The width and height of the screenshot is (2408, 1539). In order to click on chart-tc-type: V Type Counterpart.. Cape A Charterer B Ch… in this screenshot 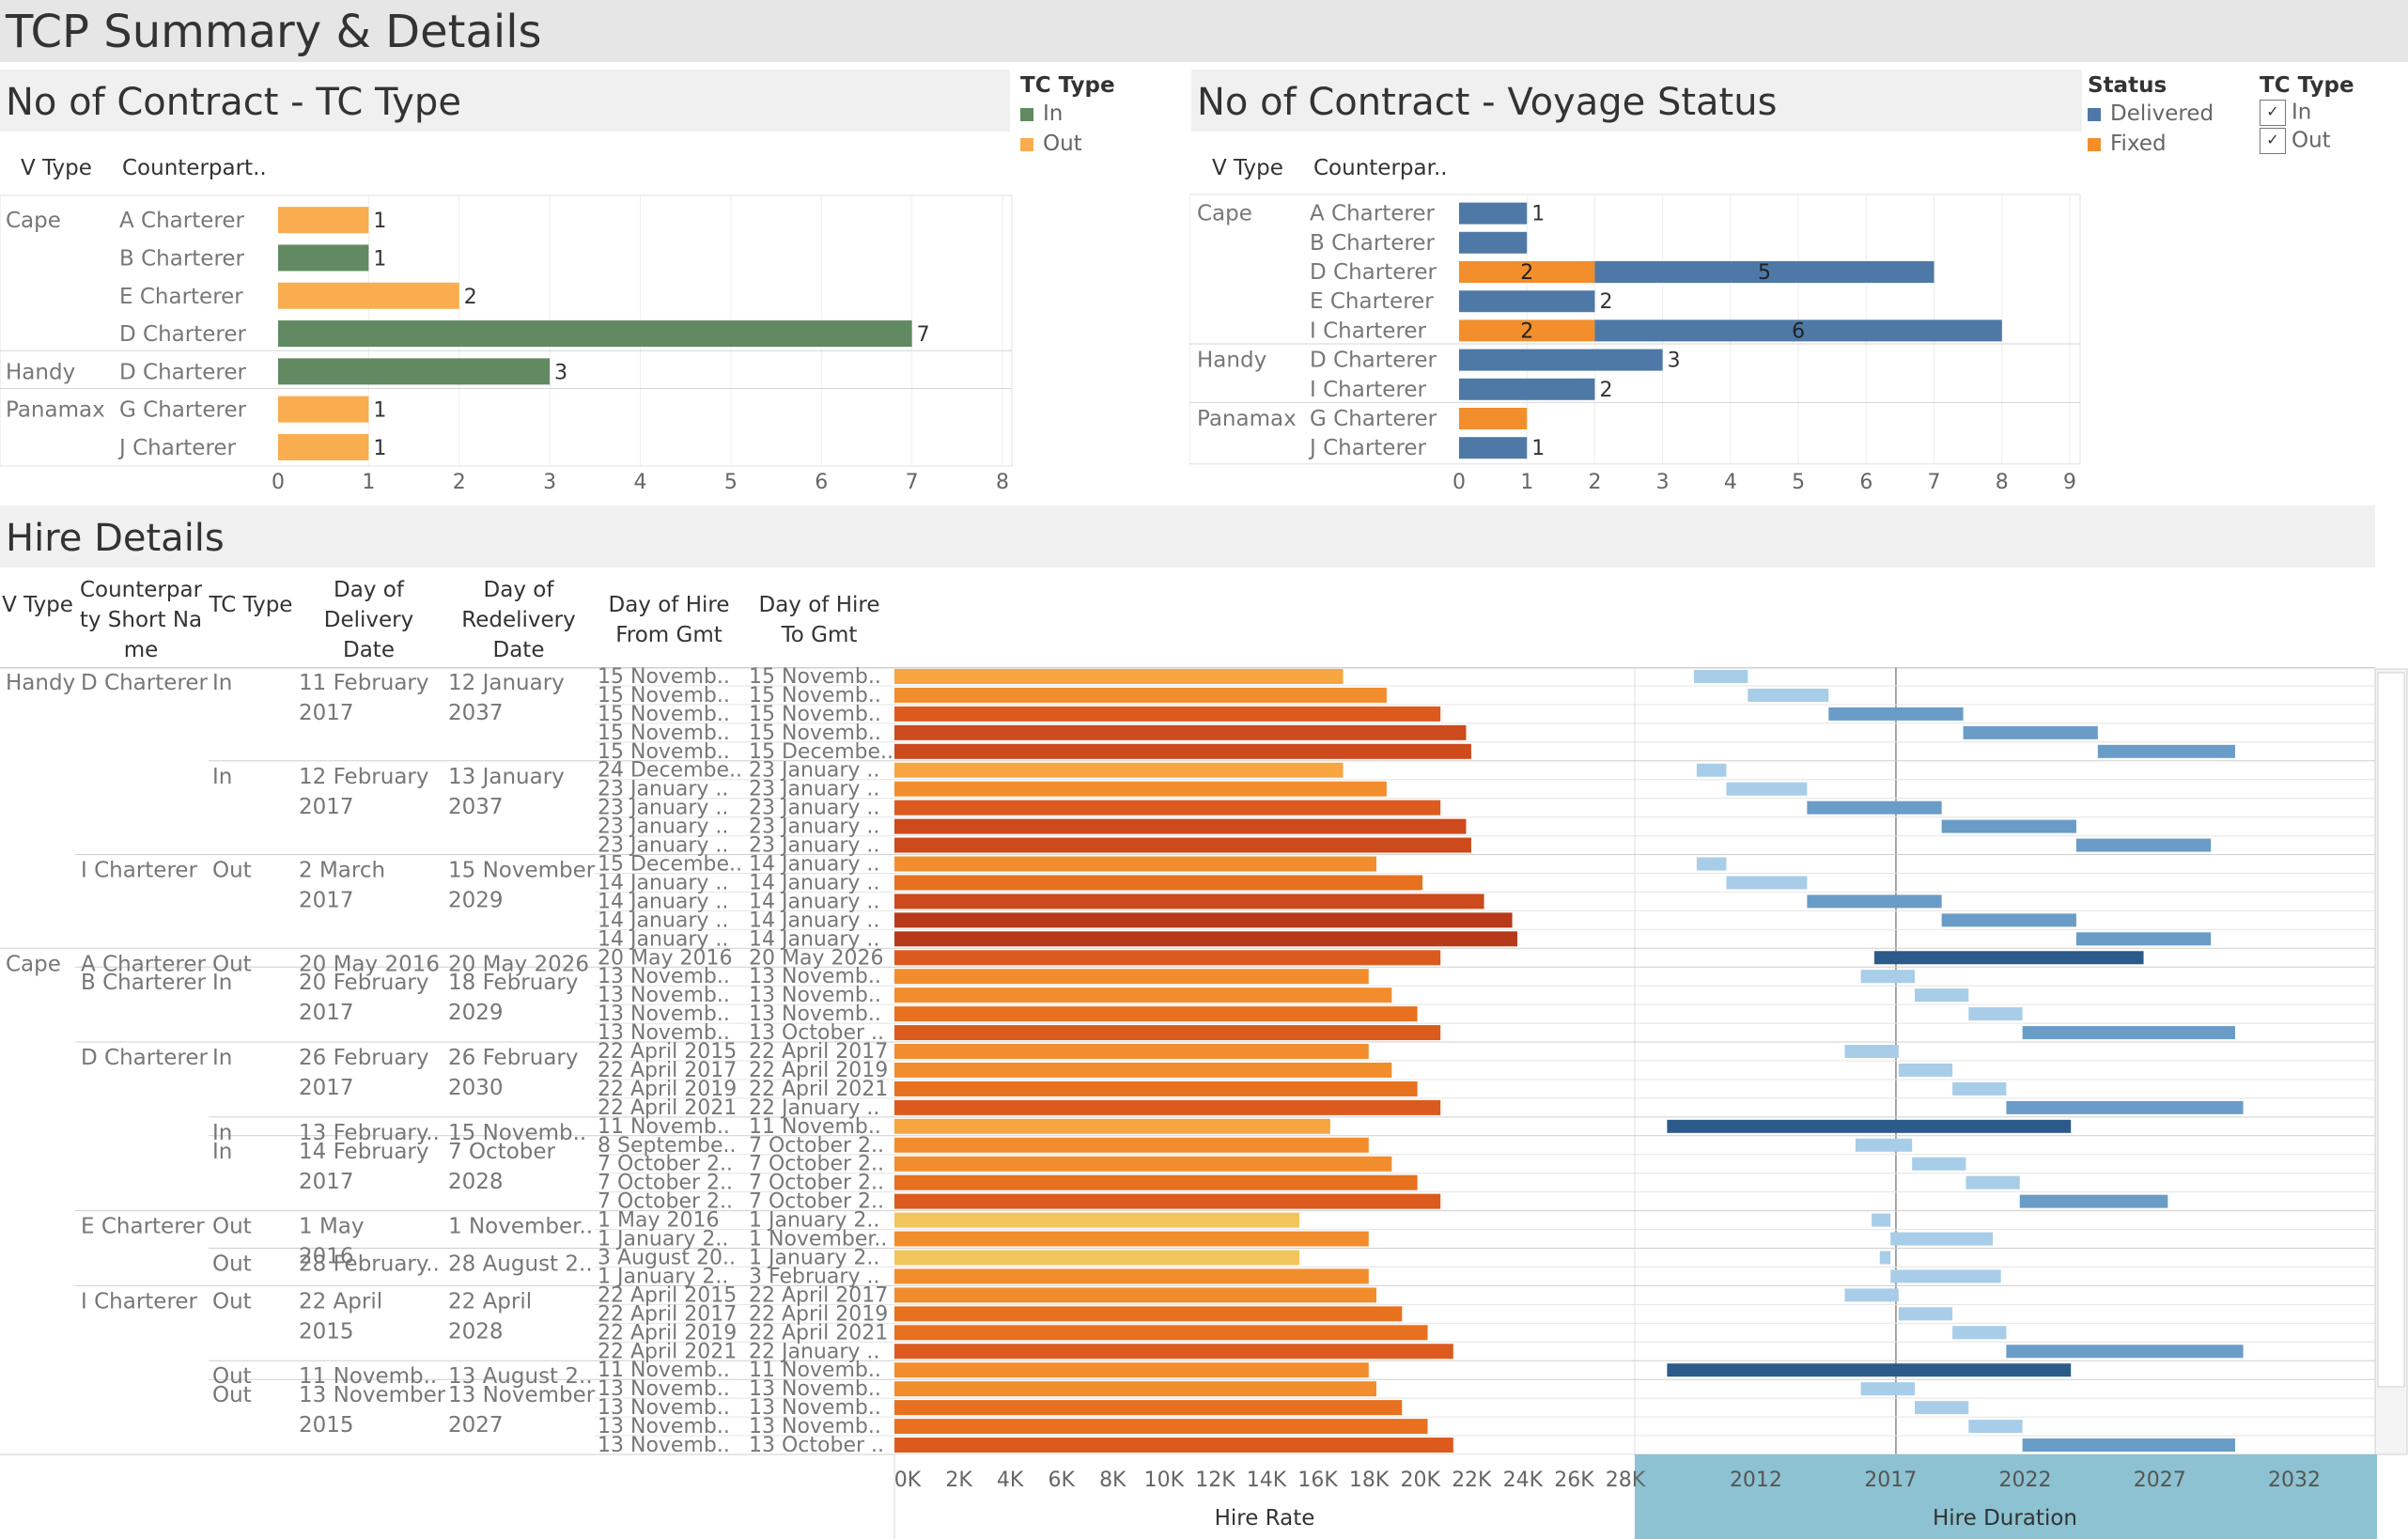, I will do `click(507, 319)`.